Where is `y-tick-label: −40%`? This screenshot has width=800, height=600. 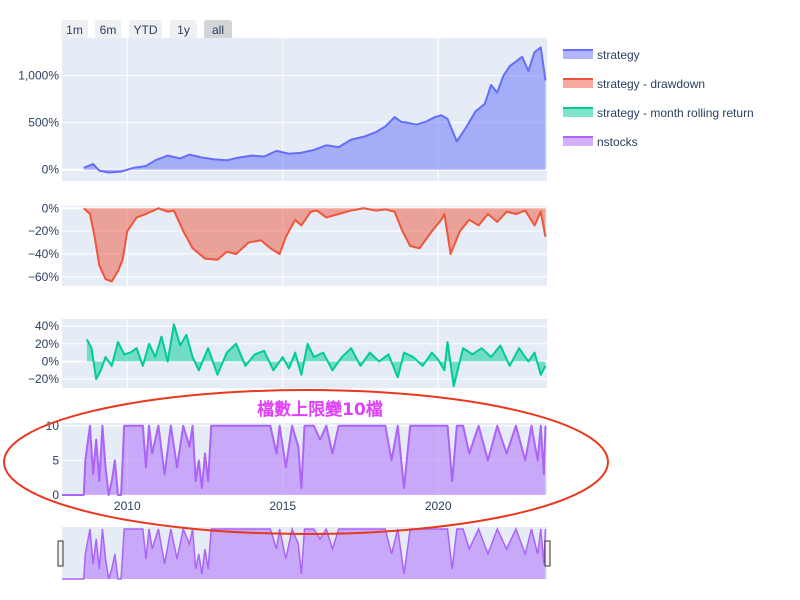
y-tick-label: −40% is located at coordinates (43, 254).